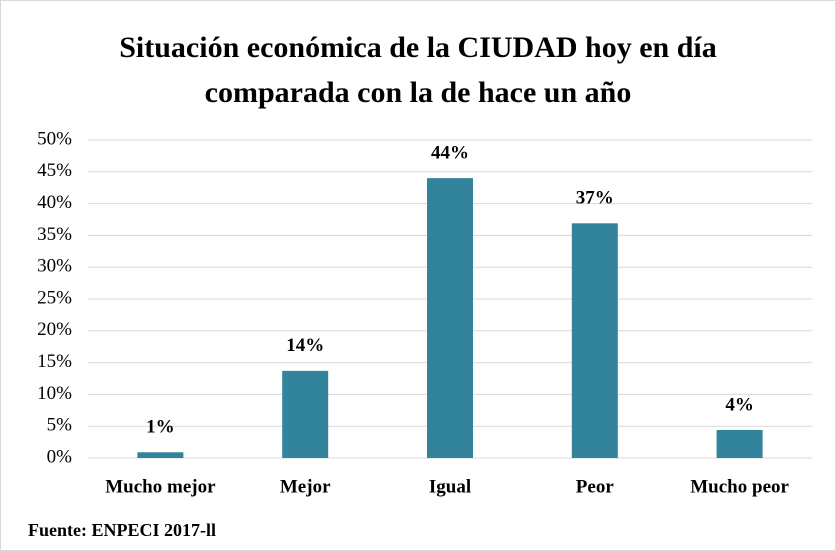 This screenshot has height=551, width=836. What do you see at coordinates (305, 345) in the screenshot?
I see `data-label: 14%` at bounding box center [305, 345].